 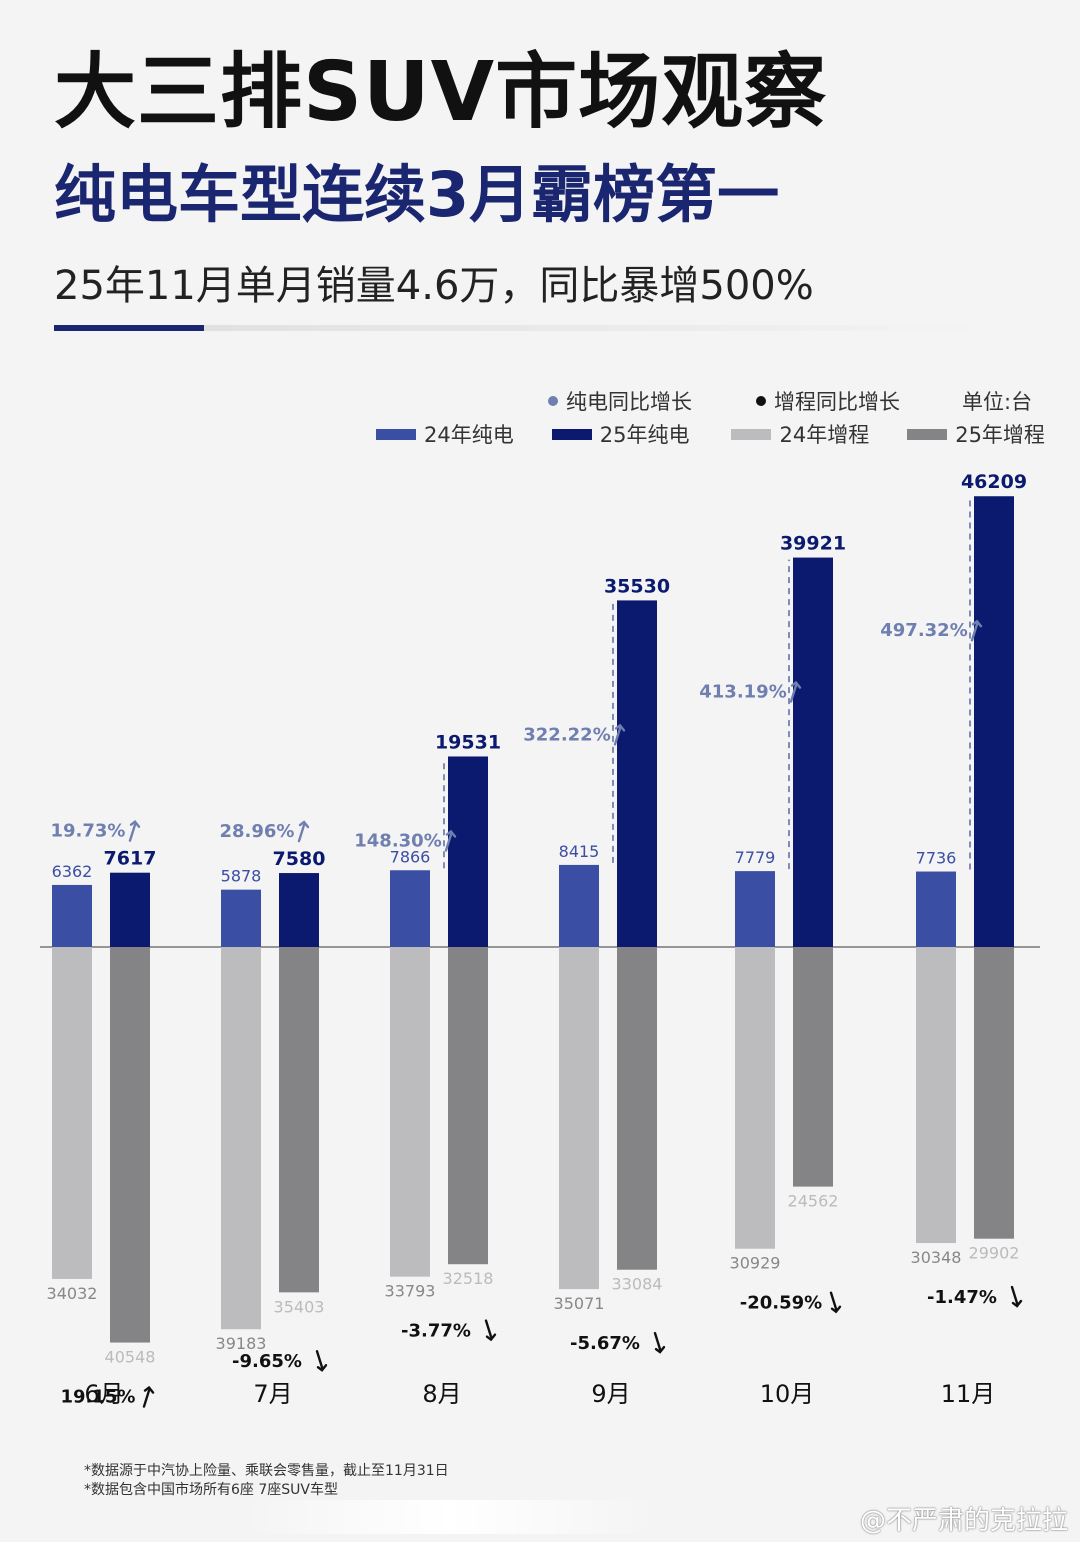 What do you see at coordinates (962, 1297) in the screenshot?
I see `erev-growth-label: -1.47%` at bounding box center [962, 1297].